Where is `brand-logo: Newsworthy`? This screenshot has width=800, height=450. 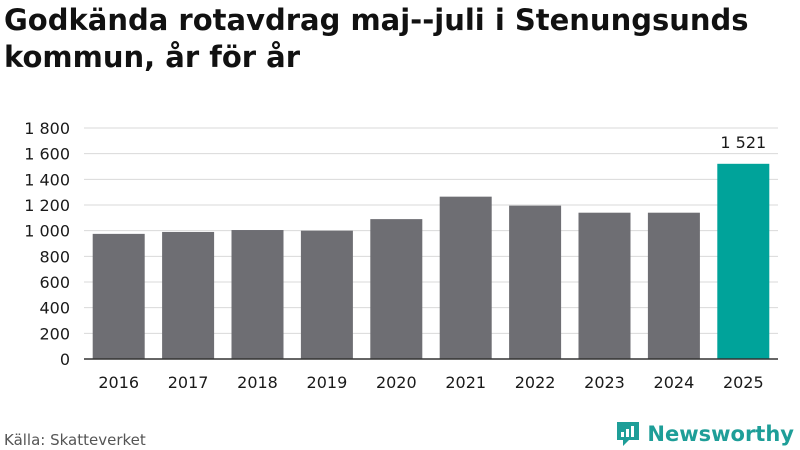 brand-logo: Newsworthy is located at coordinates (704, 434).